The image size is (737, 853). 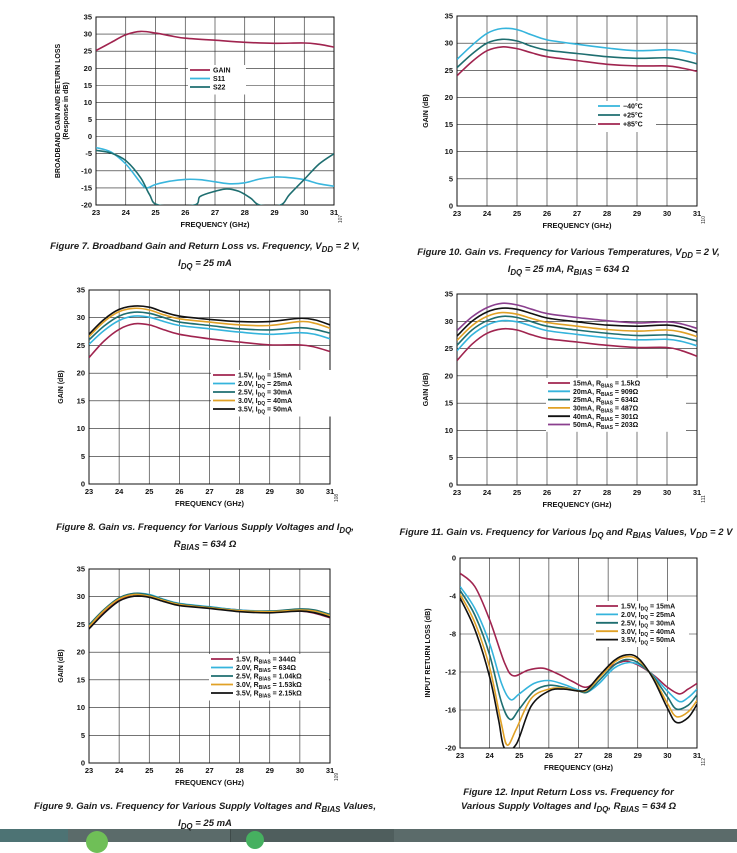 What do you see at coordinates (269, 678) in the screenshot?
I see `legend-label: 2.5V, RBIAS = 1.04kΩ` at bounding box center [269, 678].